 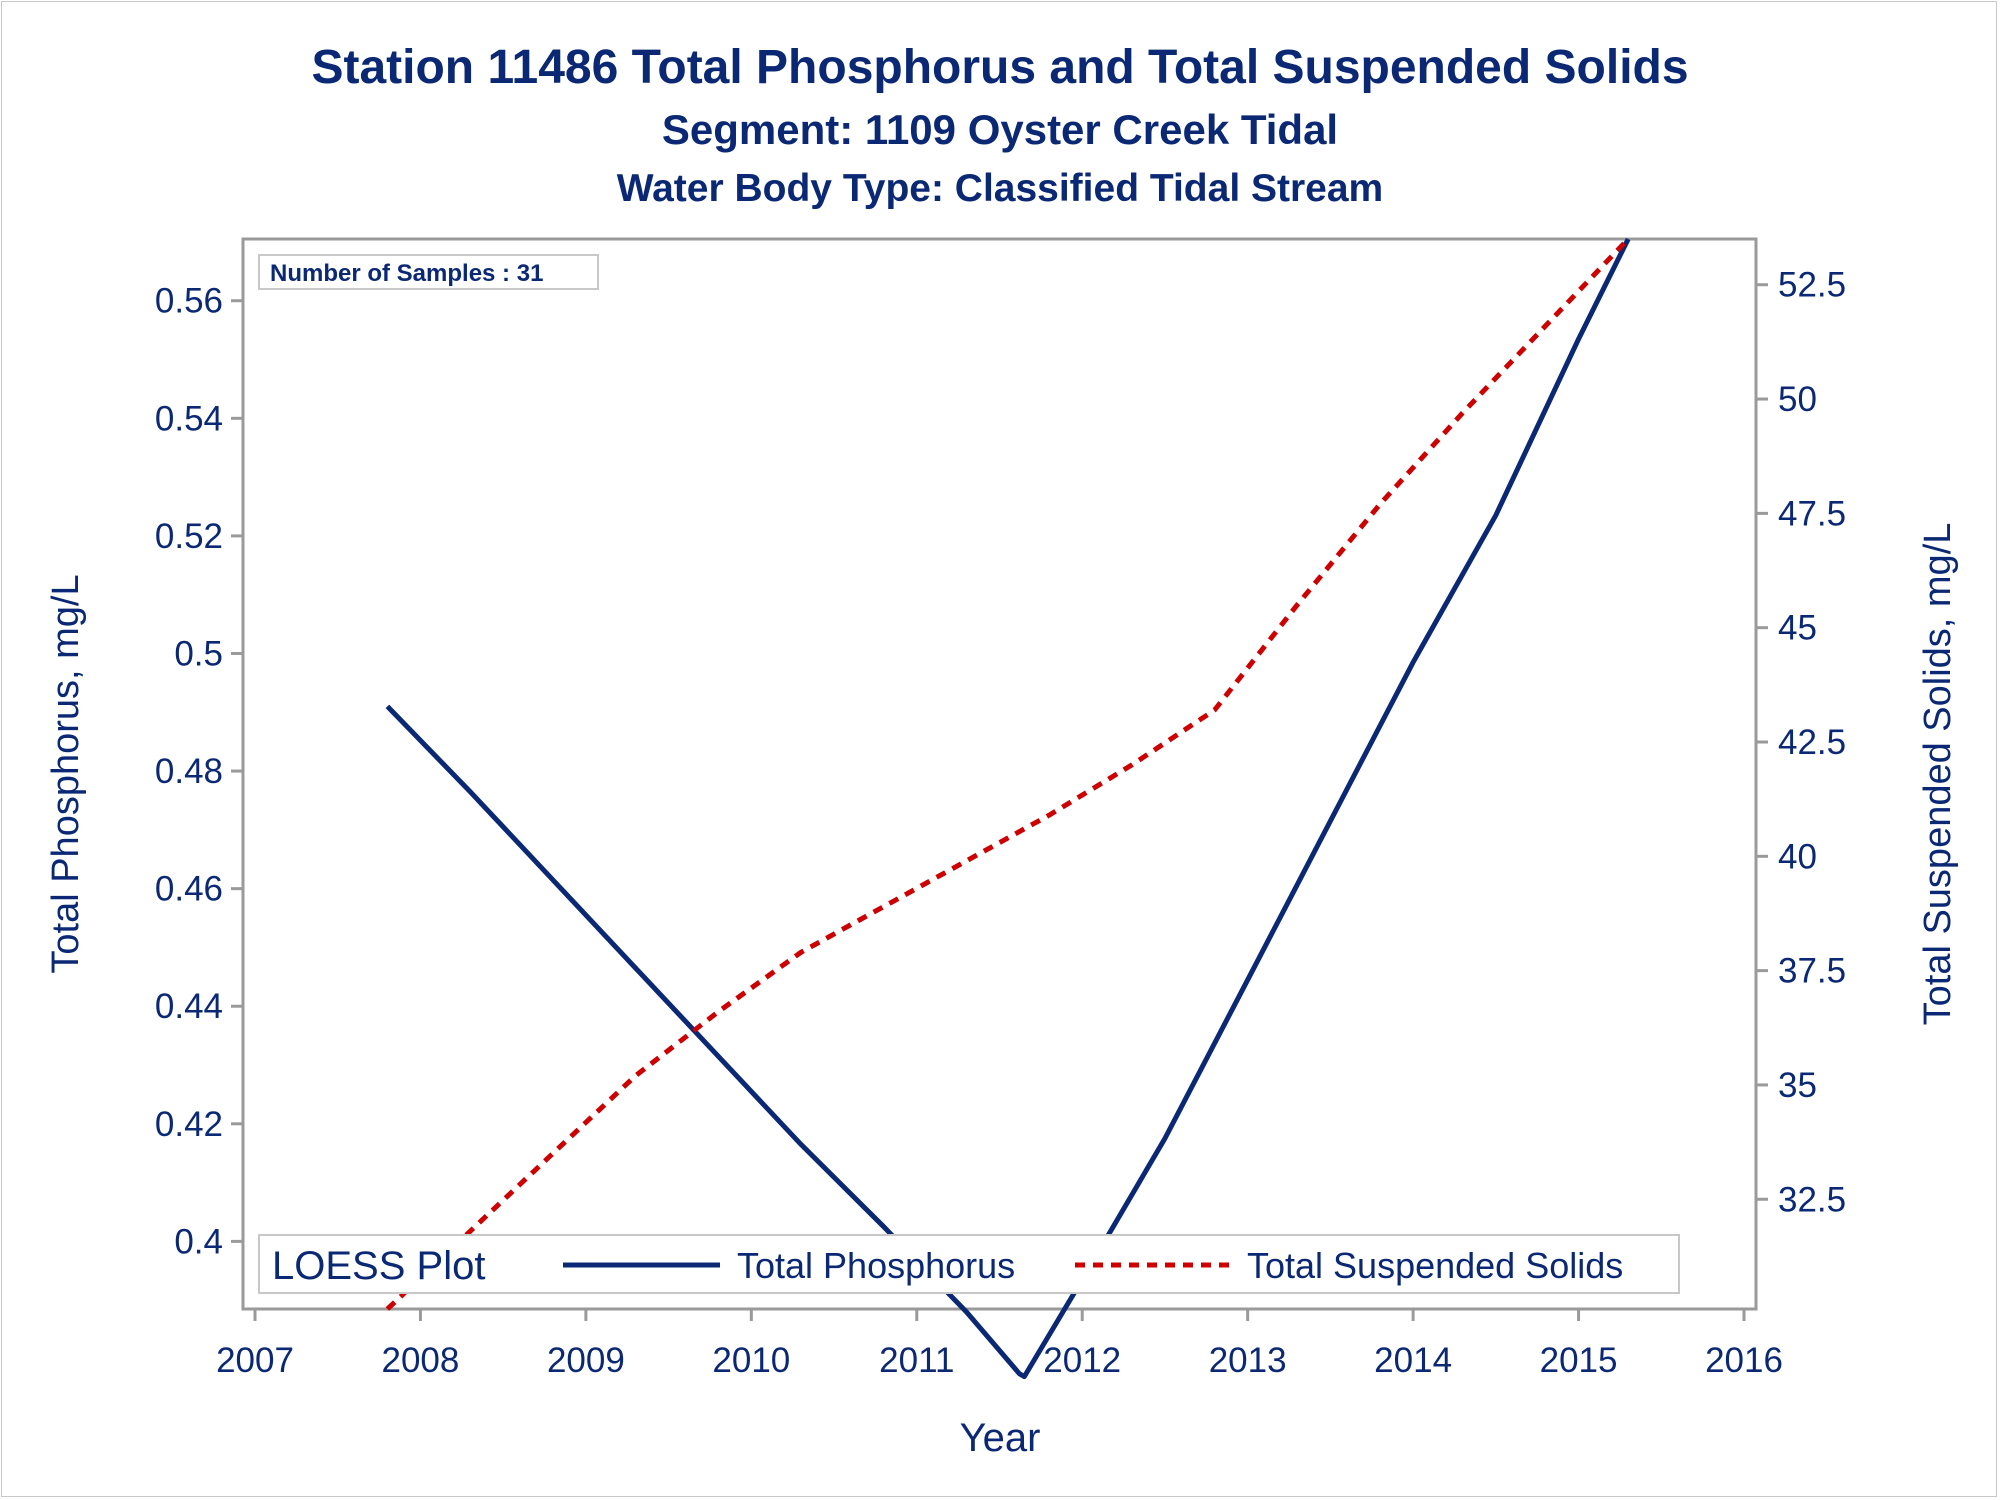 What do you see at coordinates (1413, 1360) in the screenshot?
I see `x-tick-label: 2014` at bounding box center [1413, 1360].